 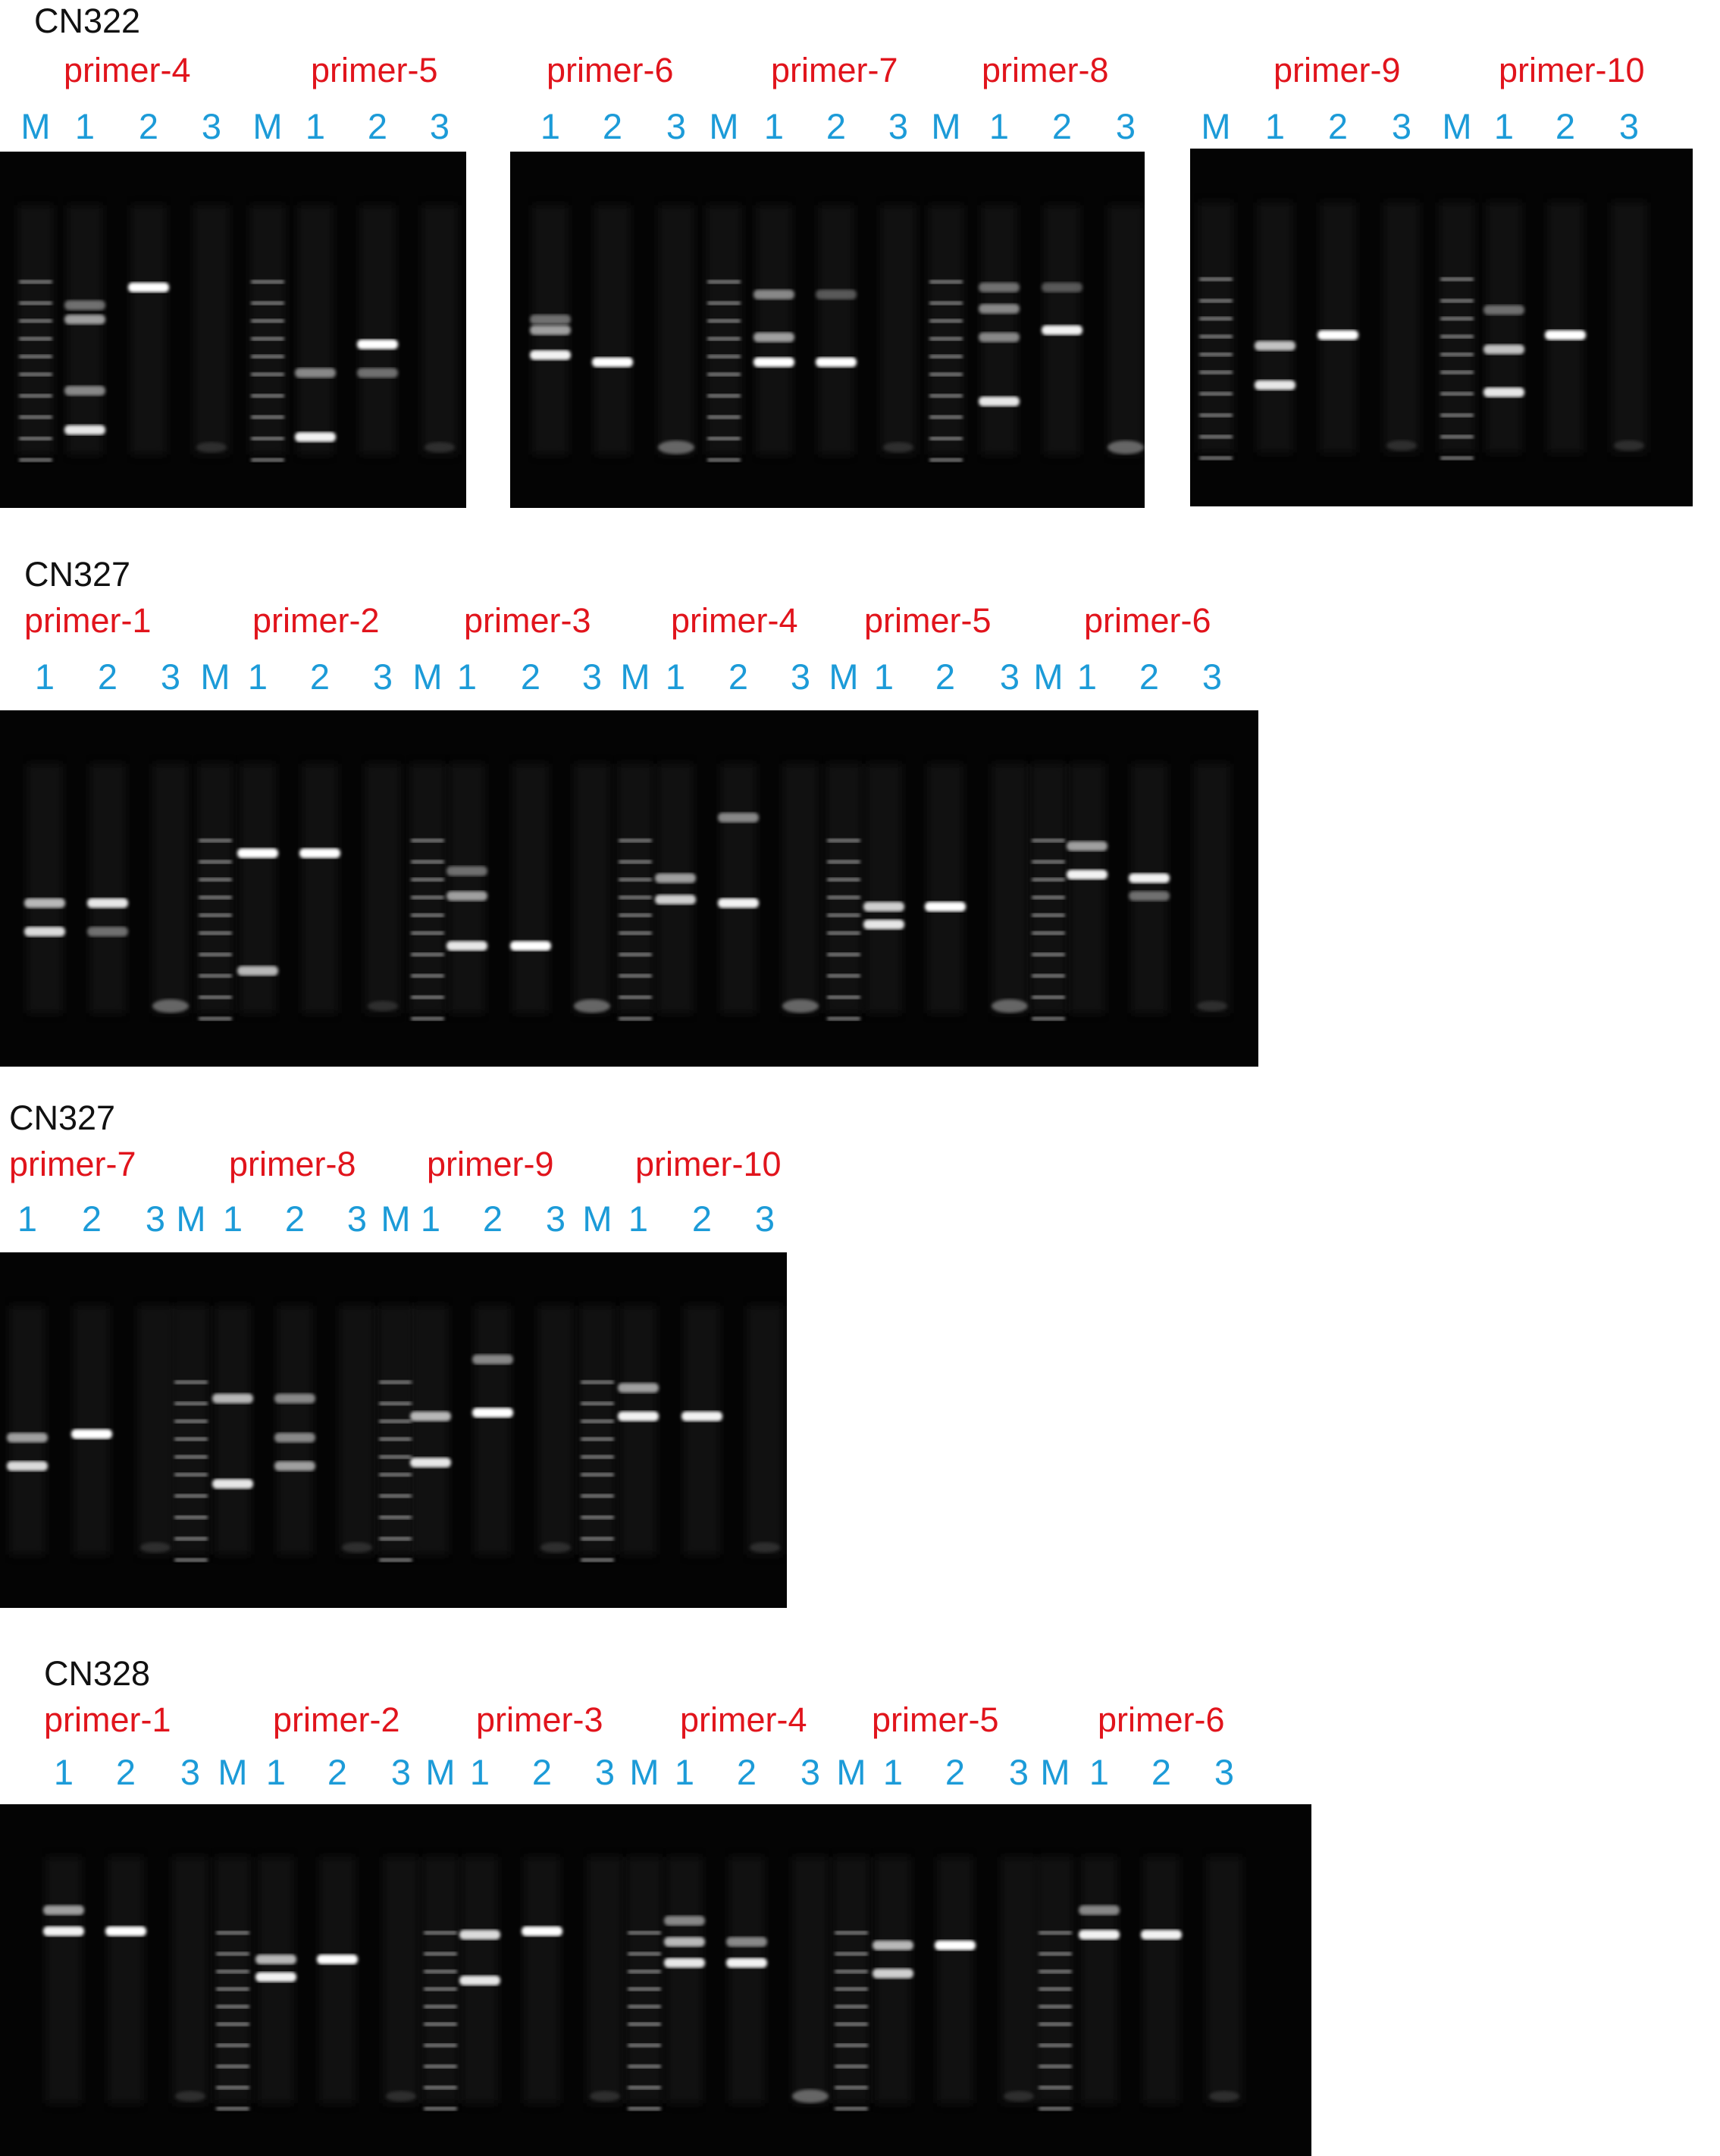 I want to click on primer-label: primer-5, so click(x=935, y=1719).